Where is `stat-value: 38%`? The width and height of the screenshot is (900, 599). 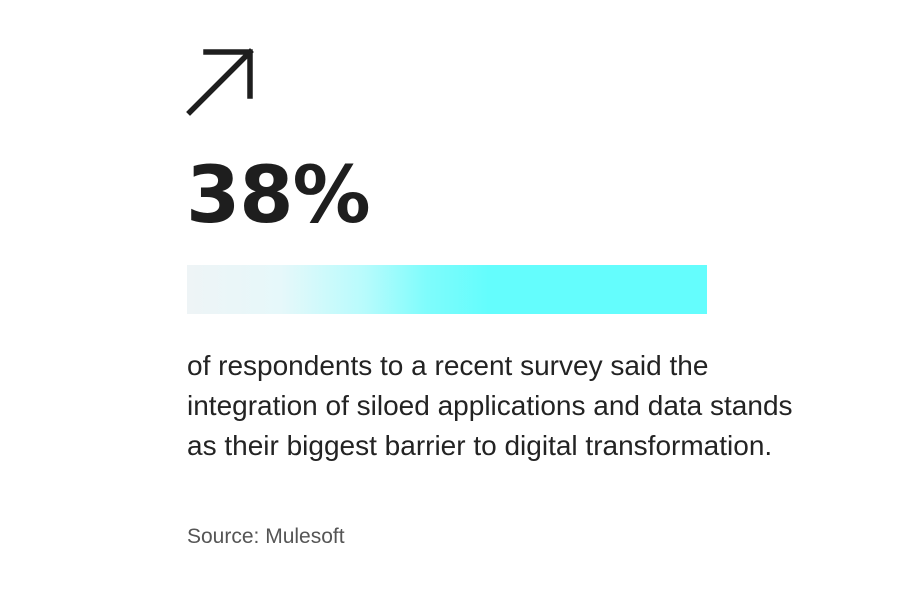 stat-value: 38% is located at coordinates (278, 196).